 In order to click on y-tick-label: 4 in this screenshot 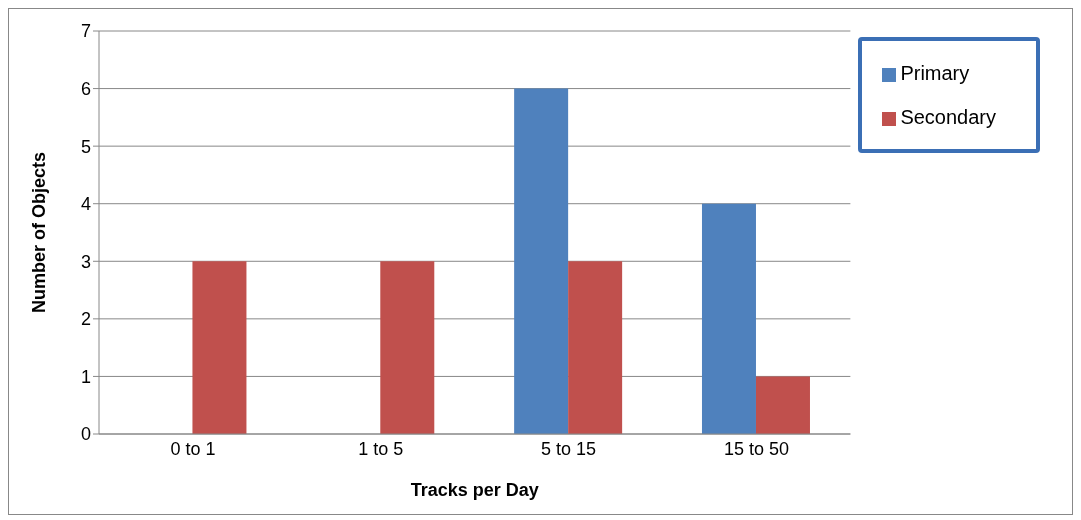, I will do `click(85, 204)`.